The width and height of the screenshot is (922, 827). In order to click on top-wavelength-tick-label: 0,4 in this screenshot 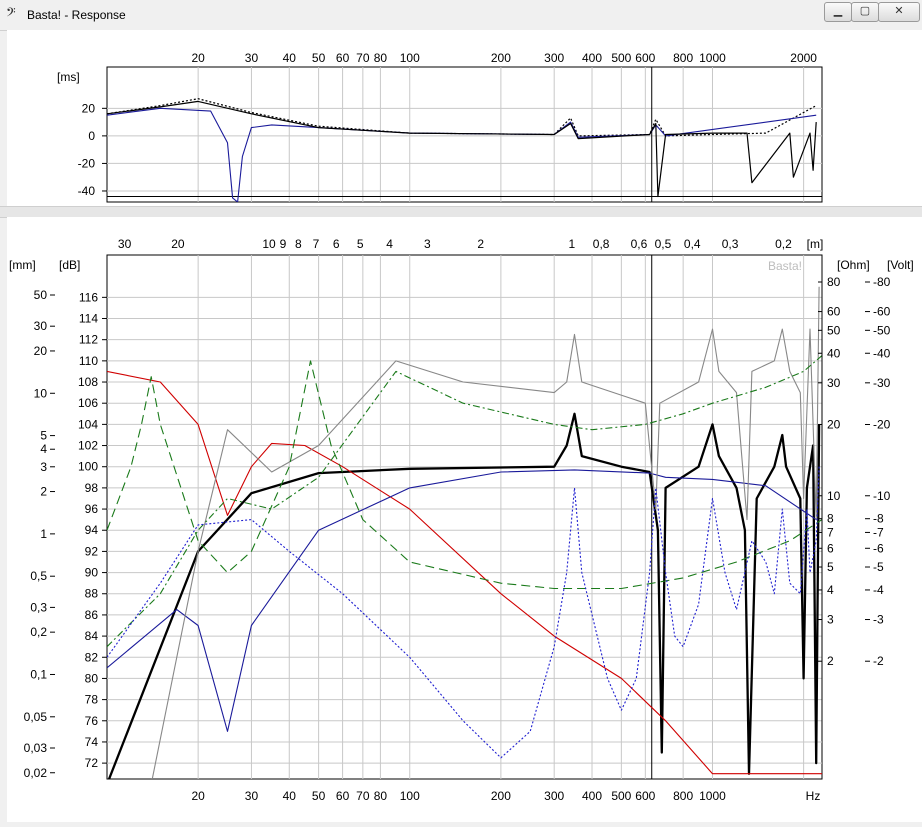, I will do `click(692, 244)`.